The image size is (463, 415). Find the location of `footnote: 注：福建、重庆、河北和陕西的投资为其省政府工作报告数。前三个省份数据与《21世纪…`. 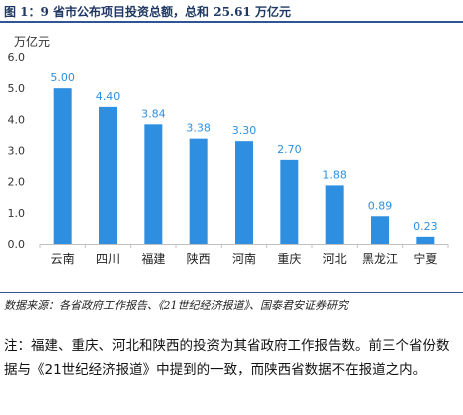

footnote: 注：福建、重庆、河北和陕西的投资为其省政府工作报告数。前三个省份数据与《21世纪… is located at coordinates (227, 358).